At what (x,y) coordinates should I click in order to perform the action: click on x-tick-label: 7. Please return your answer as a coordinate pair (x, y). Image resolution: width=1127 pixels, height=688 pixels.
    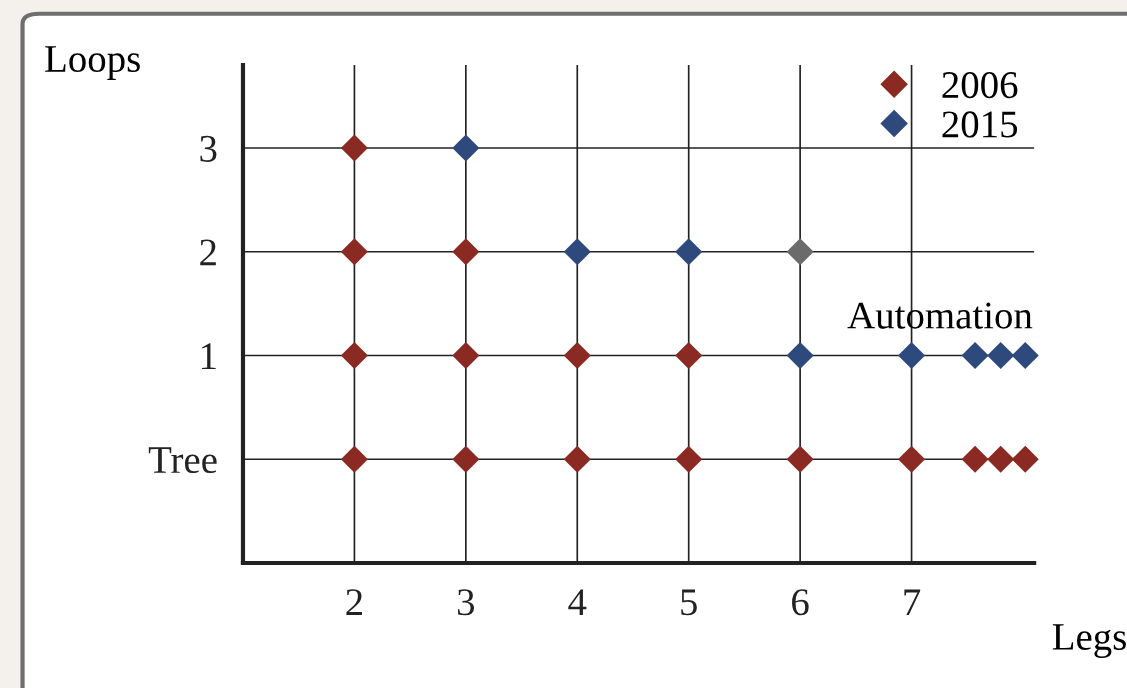
    Looking at the image, I should click on (912, 602).